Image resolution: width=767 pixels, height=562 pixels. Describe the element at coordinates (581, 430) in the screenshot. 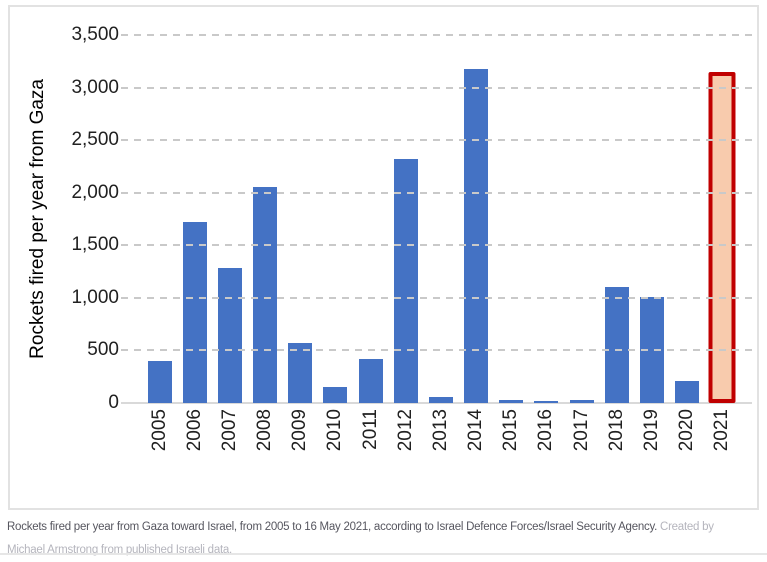

I see `x-tick-label-2017: 2017` at that location.